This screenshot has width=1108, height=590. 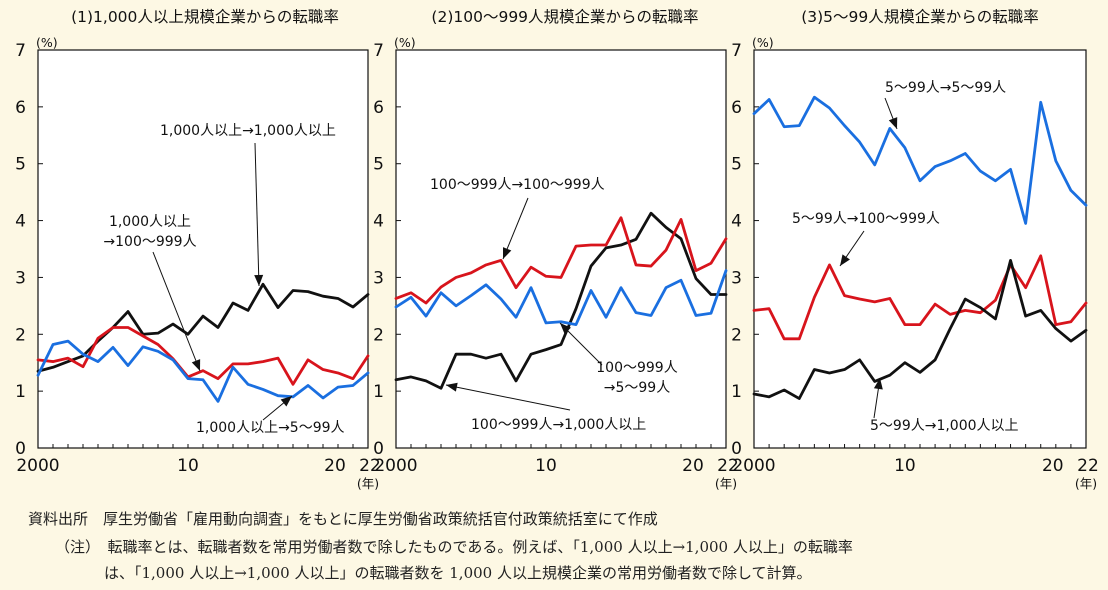 What do you see at coordinates (507, 253) in the screenshot?
I see `panel-2-arrow-1-head` at bounding box center [507, 253].